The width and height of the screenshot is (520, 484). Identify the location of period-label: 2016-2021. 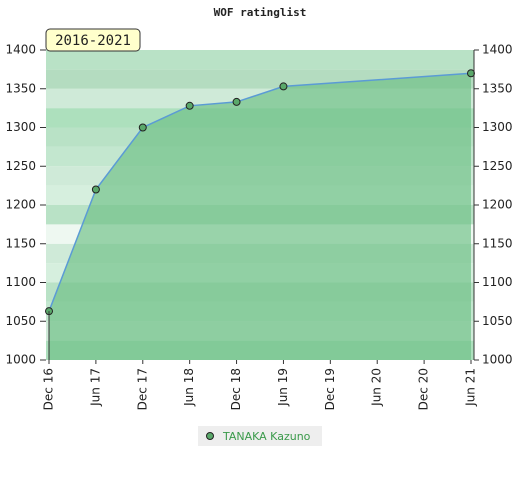
(93, 41).